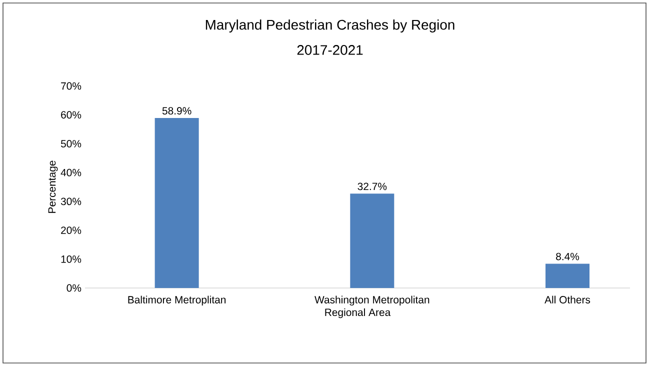 This screenshot has width=649, height=366. Describe the element at coordinates (567, 300) in the screenshot. I see `x-tick-label: All Others` at that location.